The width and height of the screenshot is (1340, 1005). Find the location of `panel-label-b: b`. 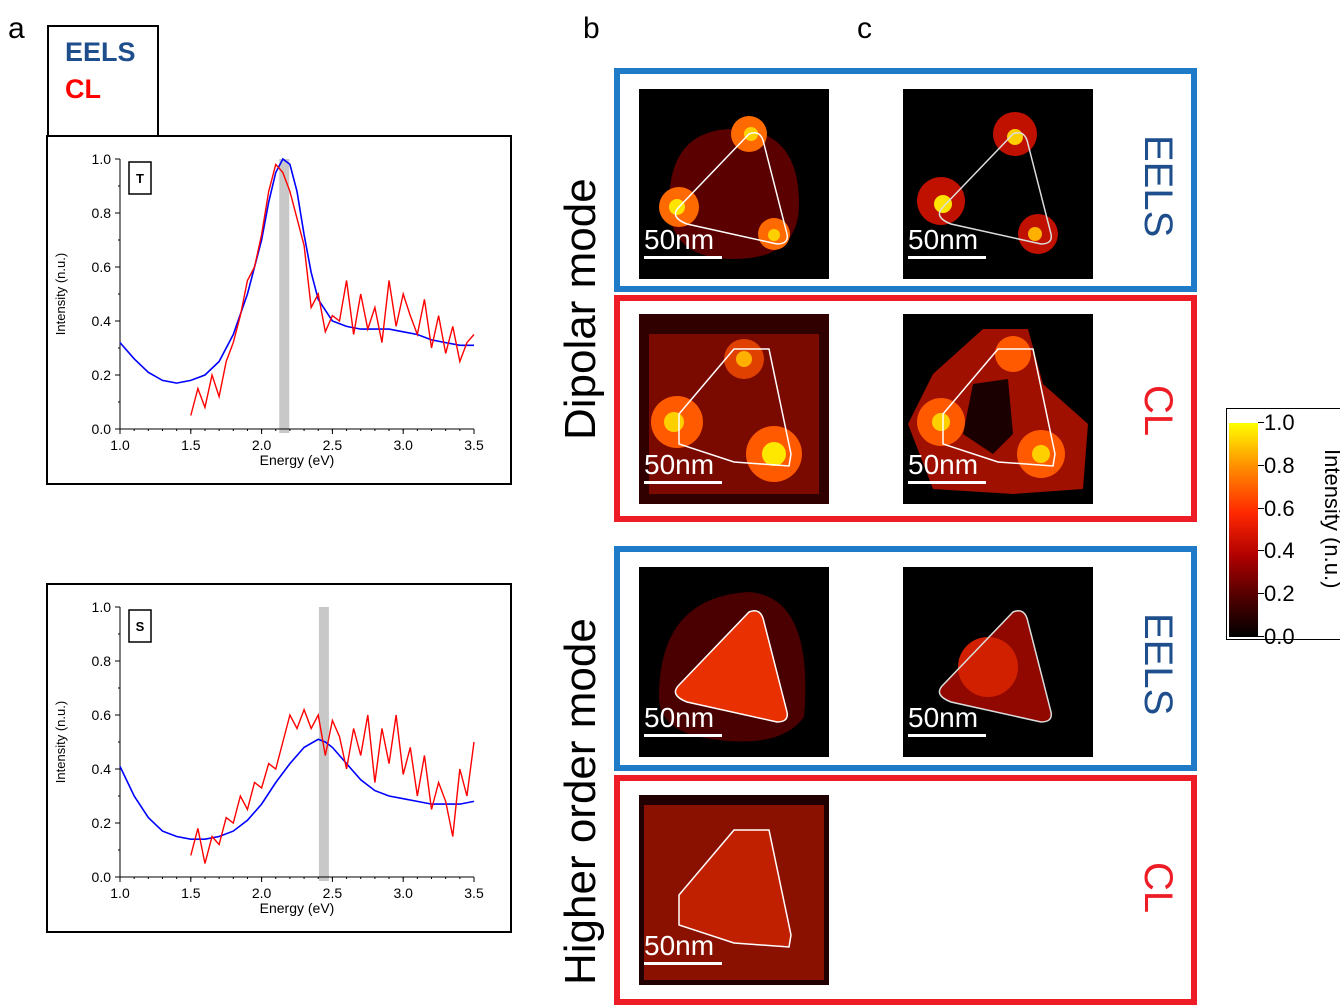

panel-label-b: b is located at coordinates (591, 28).